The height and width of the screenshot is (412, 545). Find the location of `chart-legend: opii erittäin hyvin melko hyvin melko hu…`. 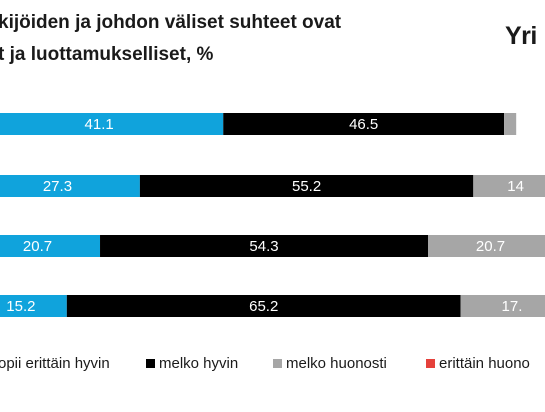

chart-legend: opii erittäin hyvin melko hyvin melko hu… is located at coordinates (272, 363).